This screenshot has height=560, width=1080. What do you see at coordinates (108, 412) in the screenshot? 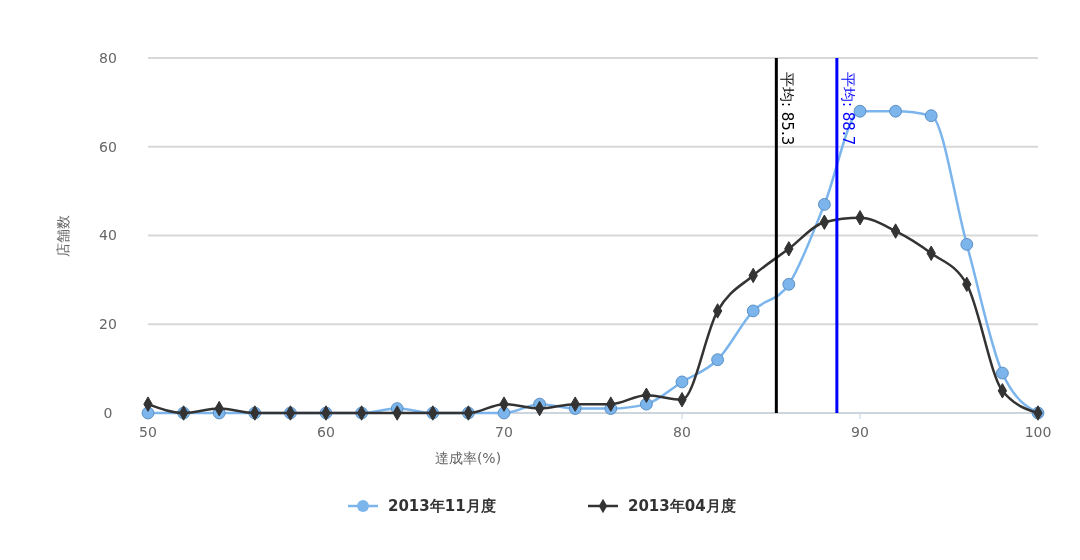
I see `y-tick-label: 0` at bounding box center [108, 412].